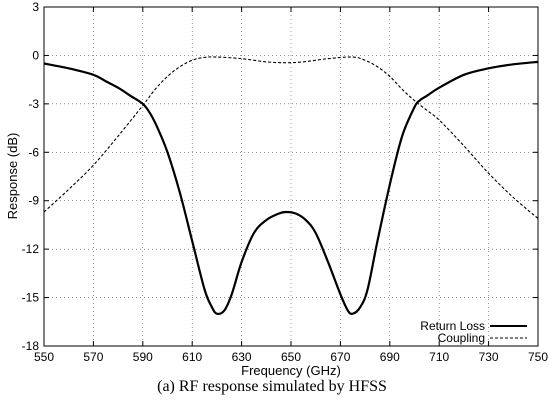 The height and width of the screenshot is (405, 549). What do you see at coordinates (143, 357) in the screenshot?
I see `x-tick-label: 590` at bounding box center [143, 357].